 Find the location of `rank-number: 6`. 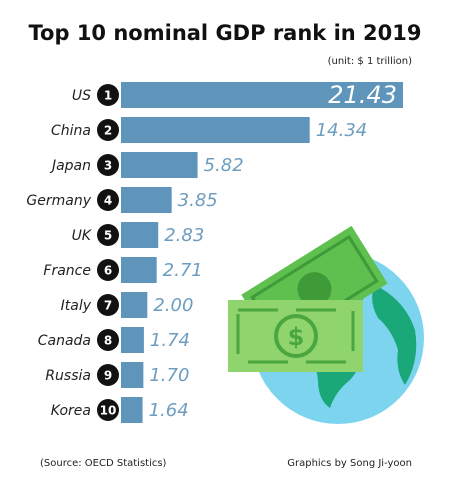

rank-number: 6 is located at coordinates (108, 271).